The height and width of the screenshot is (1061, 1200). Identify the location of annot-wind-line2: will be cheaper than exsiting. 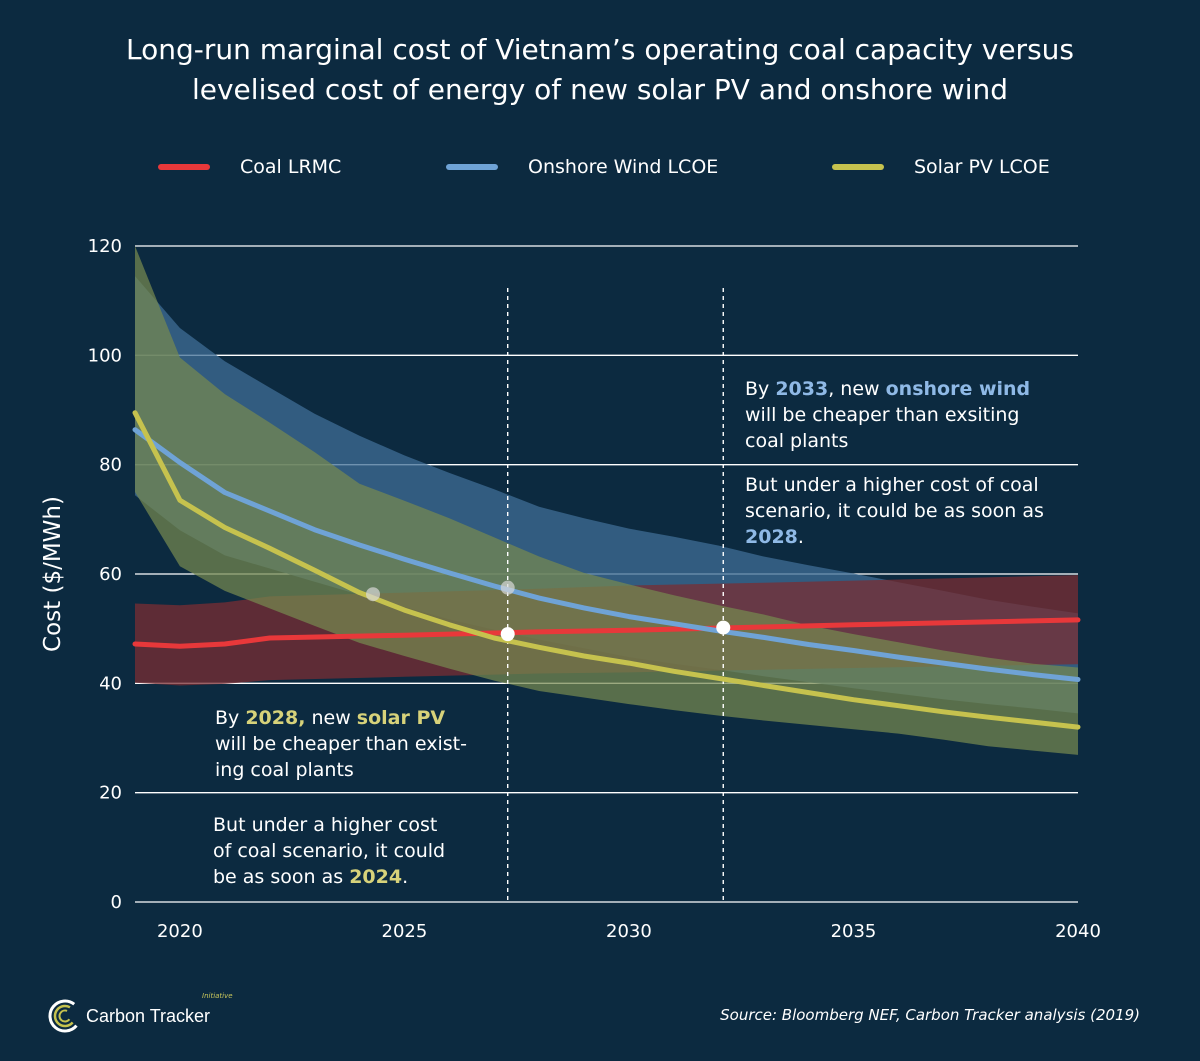
(882, 415).